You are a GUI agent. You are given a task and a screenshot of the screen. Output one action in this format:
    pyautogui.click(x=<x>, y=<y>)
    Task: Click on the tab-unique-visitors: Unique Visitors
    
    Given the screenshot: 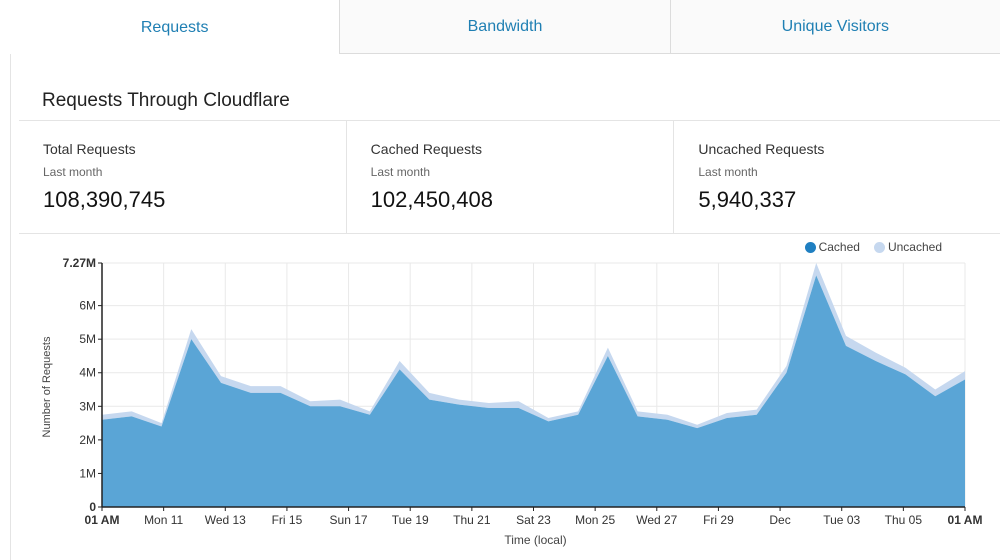 What is the action you would take?
    pyautogui.click(x=834, y=27)
    